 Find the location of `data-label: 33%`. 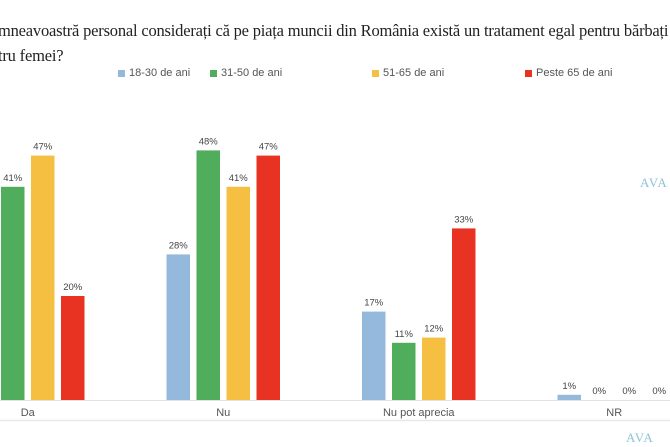

data-label: 33% is located at coordinates (464, 219).